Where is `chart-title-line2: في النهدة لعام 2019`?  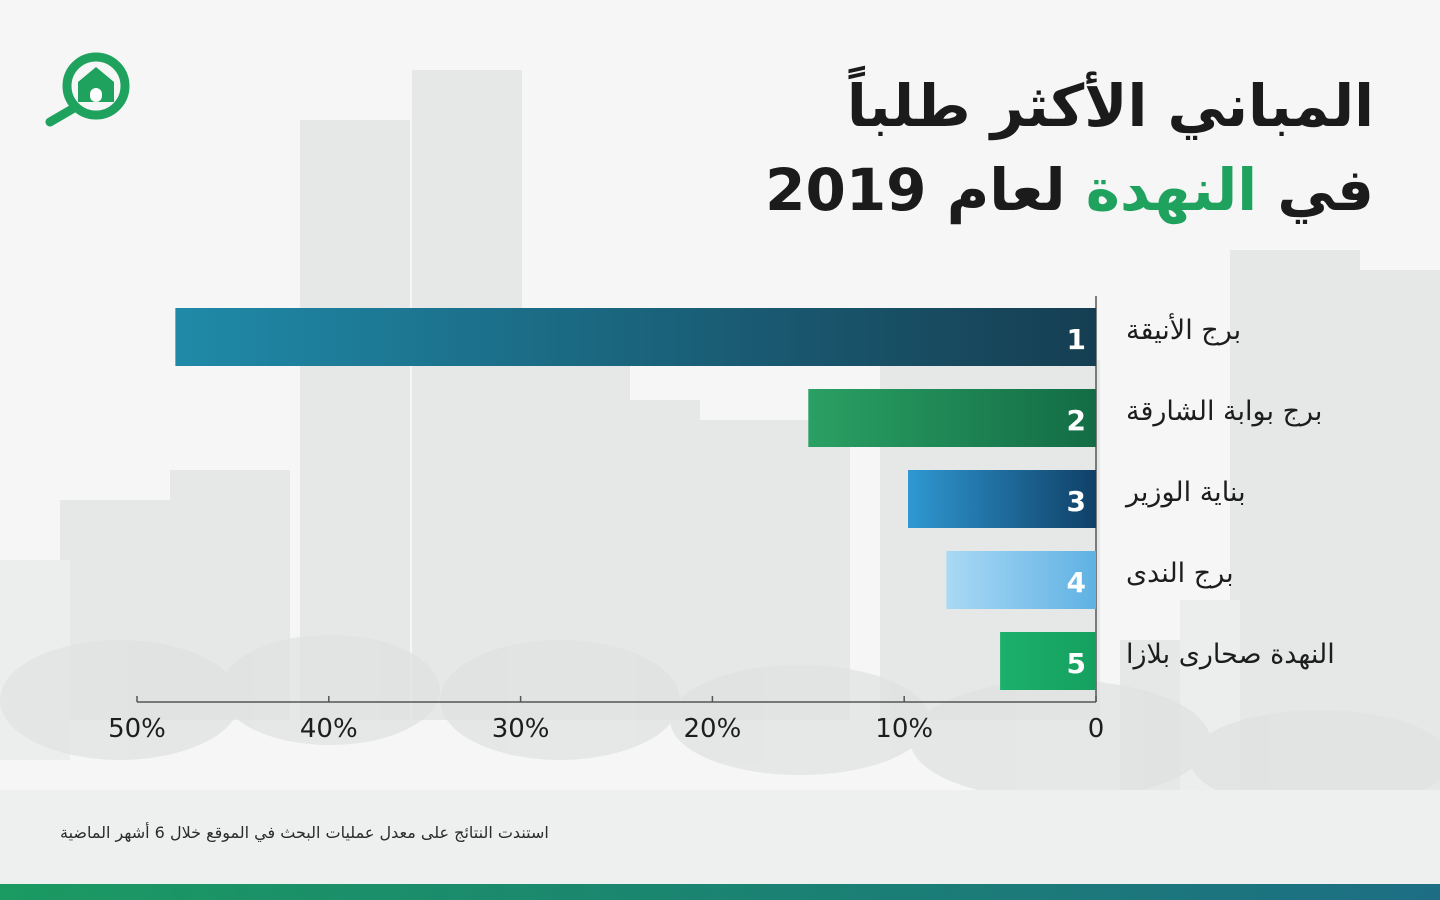
chart-title-line2: في النهدة لعام 2019 is located at coordinates (1069, 190).